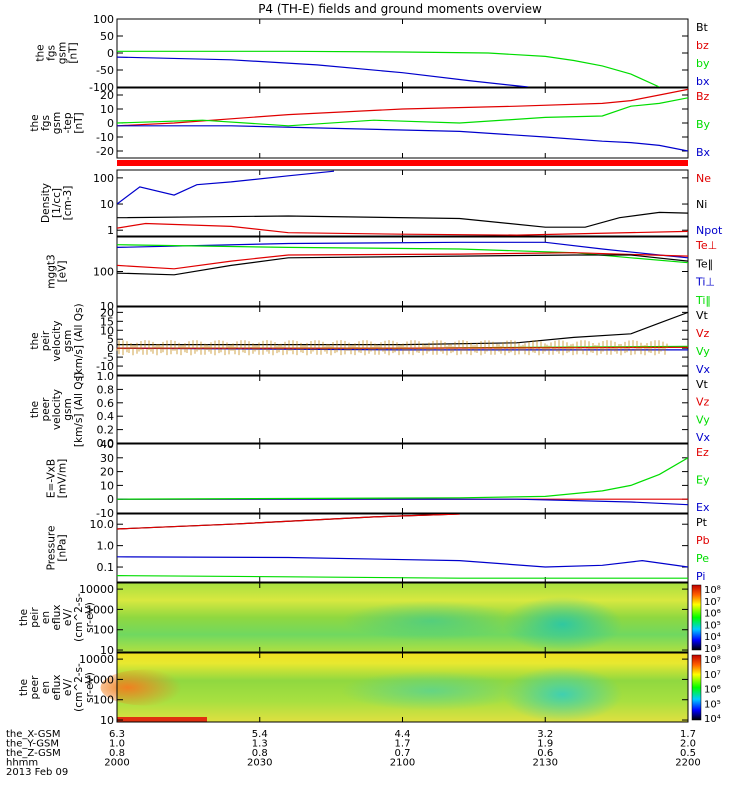 This screenshot has height=800, width=750. Describe the element at coordinates (706, 245) in the screenshot. I see `legend-entry: Te⊥` at that location.